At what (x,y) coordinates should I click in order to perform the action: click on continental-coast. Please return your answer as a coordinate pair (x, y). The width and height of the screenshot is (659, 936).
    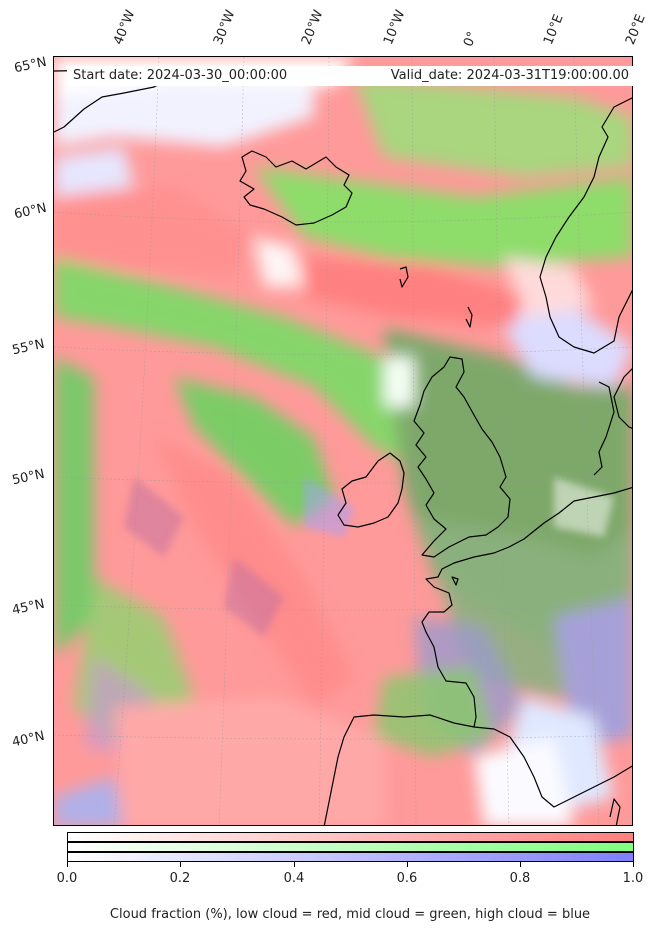
    Looking at the image, I should click on (526, 607).